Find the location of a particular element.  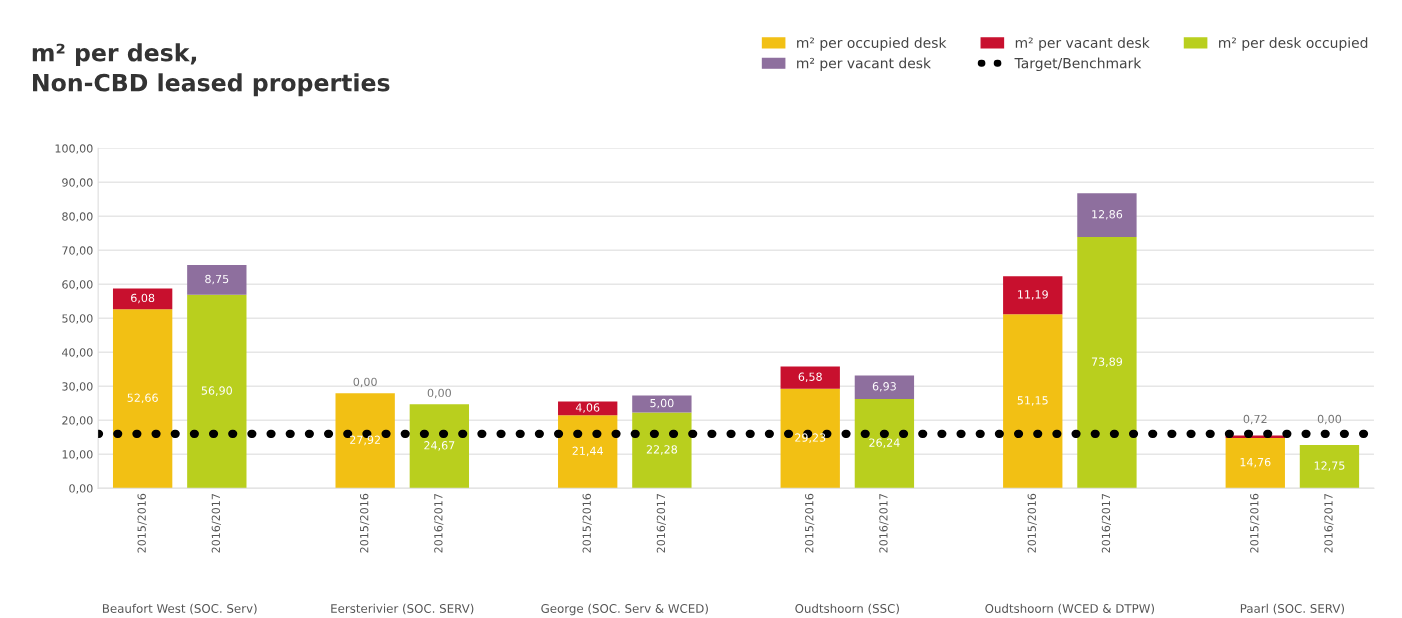

data-label: 52,66 is located at coordinates (142, 398).